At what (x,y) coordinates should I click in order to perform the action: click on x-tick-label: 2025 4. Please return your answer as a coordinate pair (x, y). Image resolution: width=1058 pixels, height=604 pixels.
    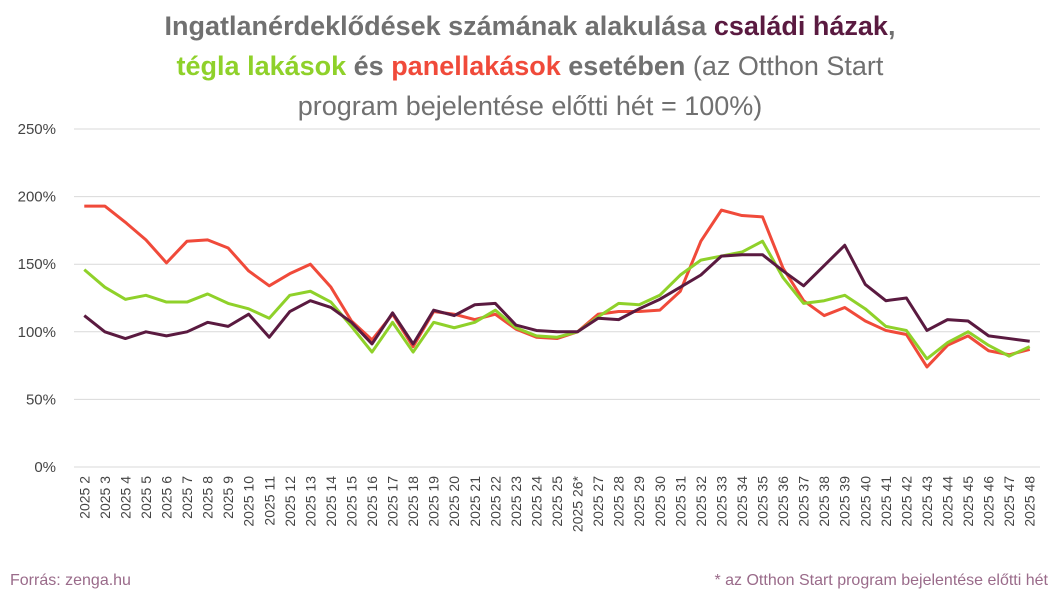
    Looking at the image, I should click on (125, 497).